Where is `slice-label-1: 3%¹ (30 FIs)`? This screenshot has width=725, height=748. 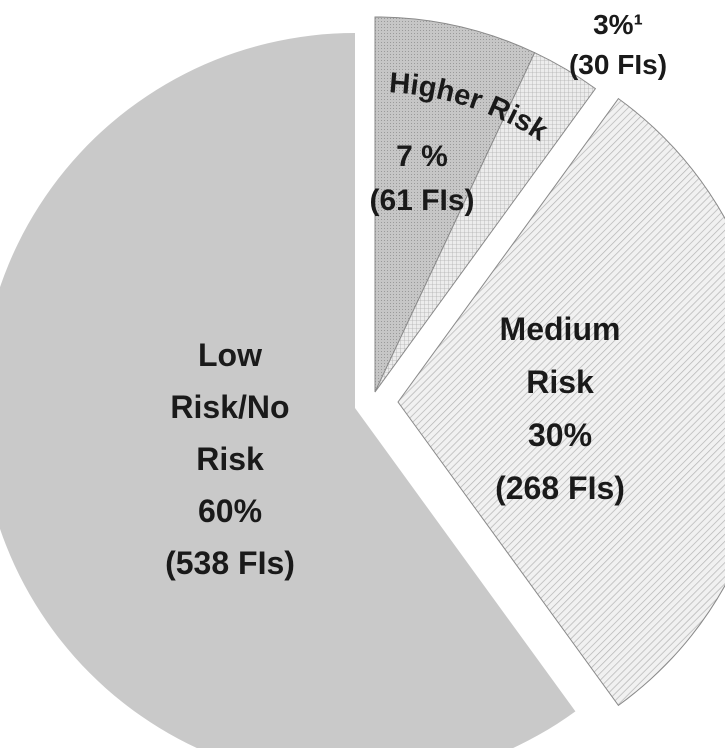
slice-label-1: 3%¹ (30 FIs) is located at coordinates (618, 44).